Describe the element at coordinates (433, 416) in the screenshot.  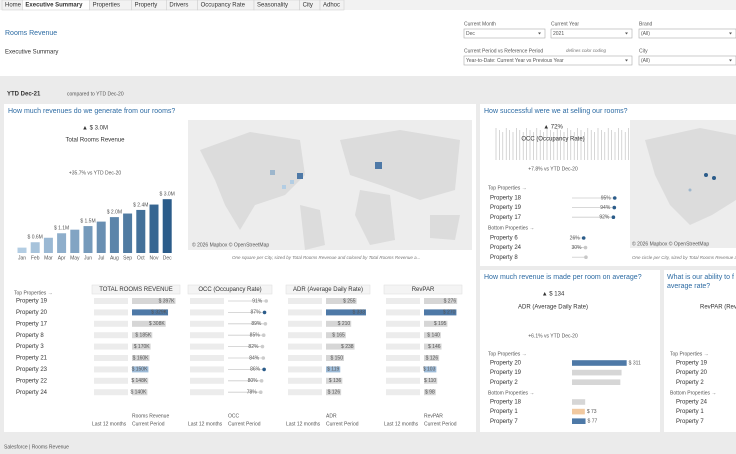
I see `column-footer: RevPAR` at that location.